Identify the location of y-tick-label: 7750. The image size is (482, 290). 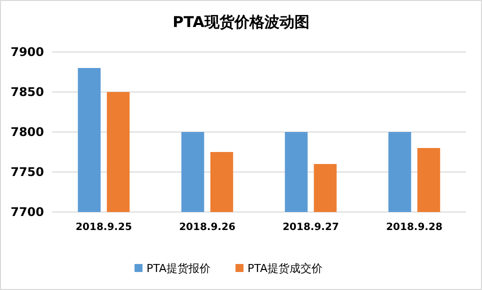
(27, 172).